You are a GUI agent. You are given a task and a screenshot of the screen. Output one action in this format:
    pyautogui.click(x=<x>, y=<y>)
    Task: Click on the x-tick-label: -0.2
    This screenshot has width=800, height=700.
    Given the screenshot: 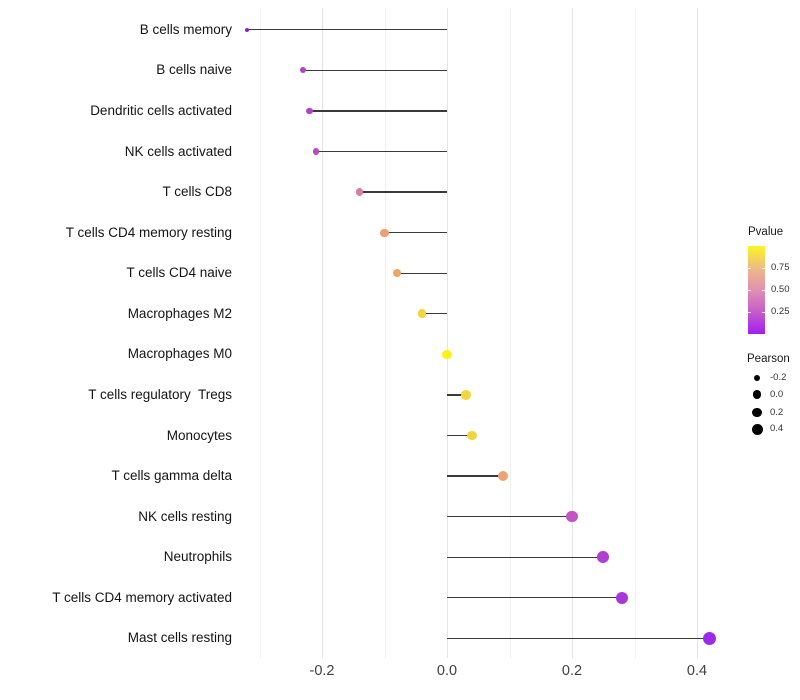 What is the action you would take?
    pyautogui.click(x=322, y=671)
    